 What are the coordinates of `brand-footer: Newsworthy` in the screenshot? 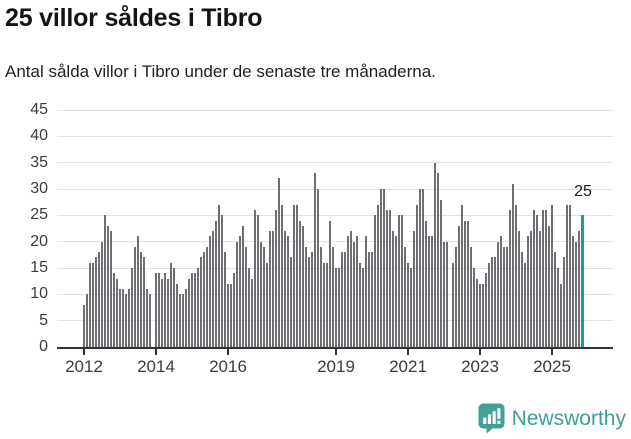 It's located at (552, 418).